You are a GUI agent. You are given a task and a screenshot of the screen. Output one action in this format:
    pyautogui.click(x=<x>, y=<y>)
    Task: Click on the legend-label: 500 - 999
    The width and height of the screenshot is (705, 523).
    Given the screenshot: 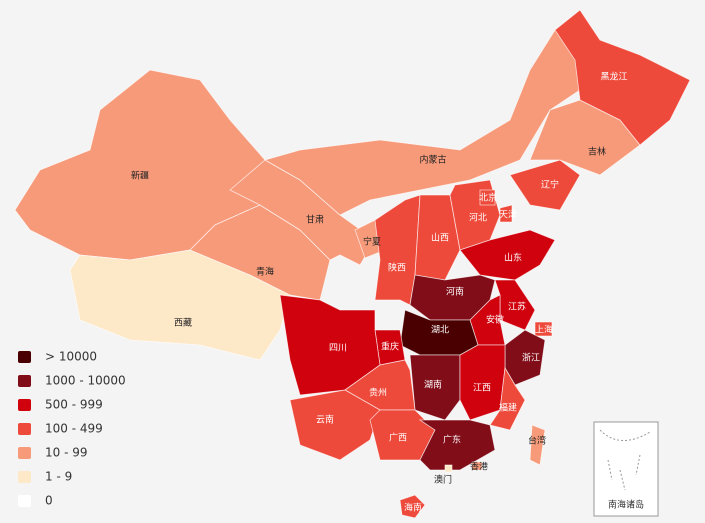 What is the action you would take?
    pyautogui.click(x=74, y=405)
    